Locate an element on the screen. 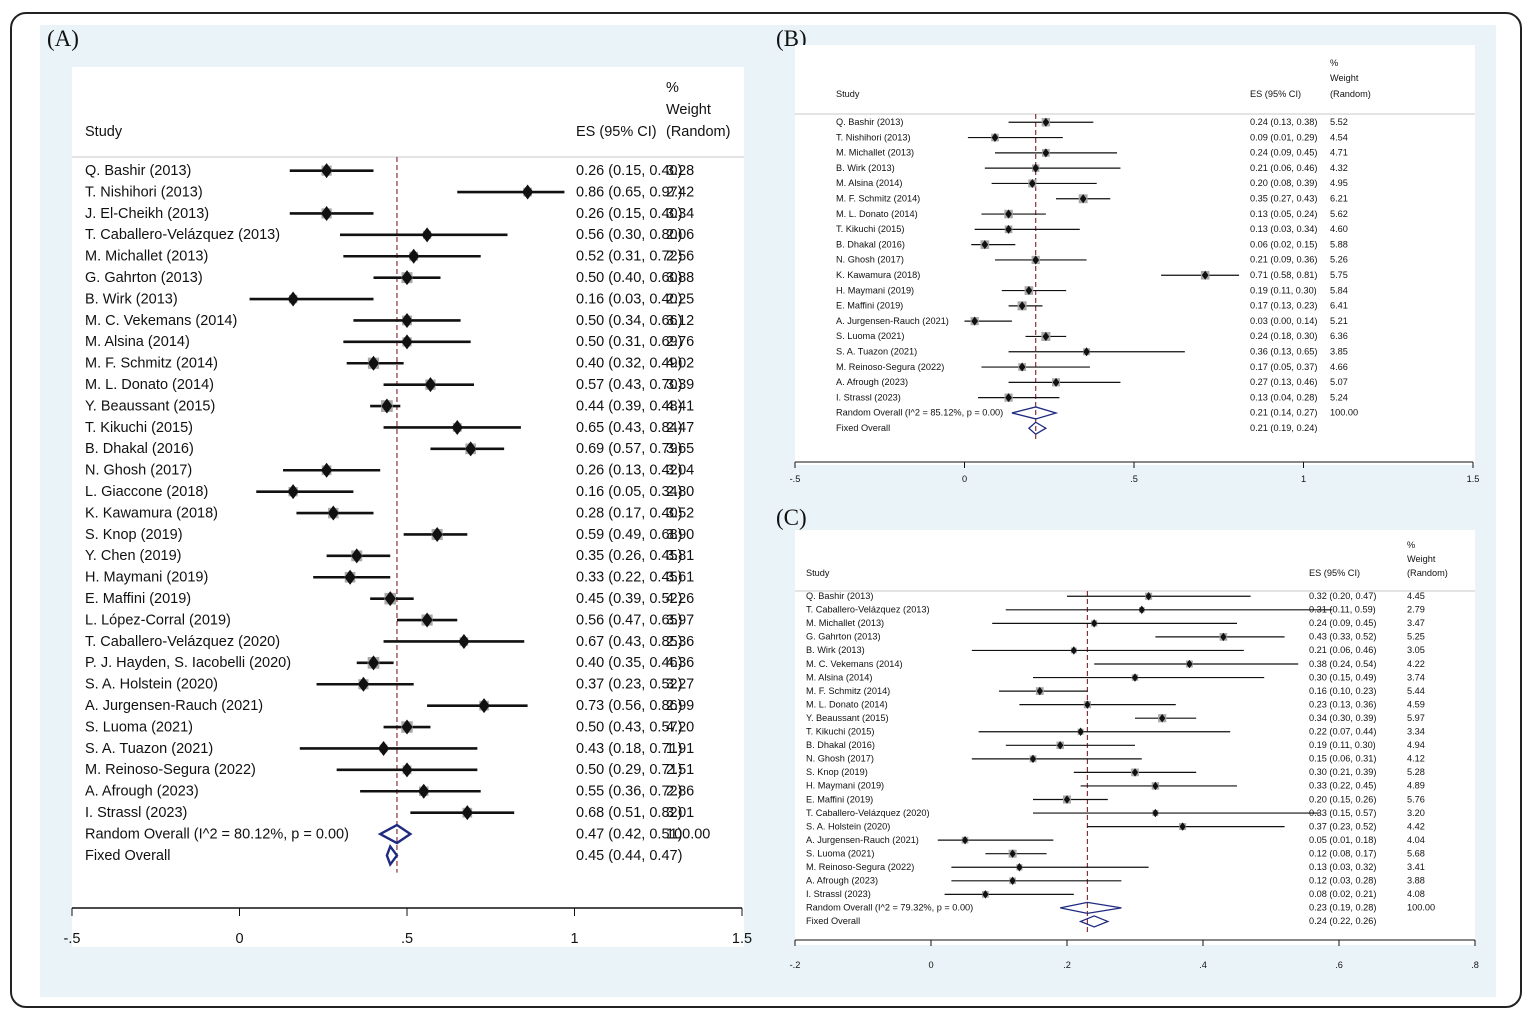 Image resolution: width=1535 pixels, height=1017 pixels. study-weight: 3.74 is located at coordinates (1416, 677).